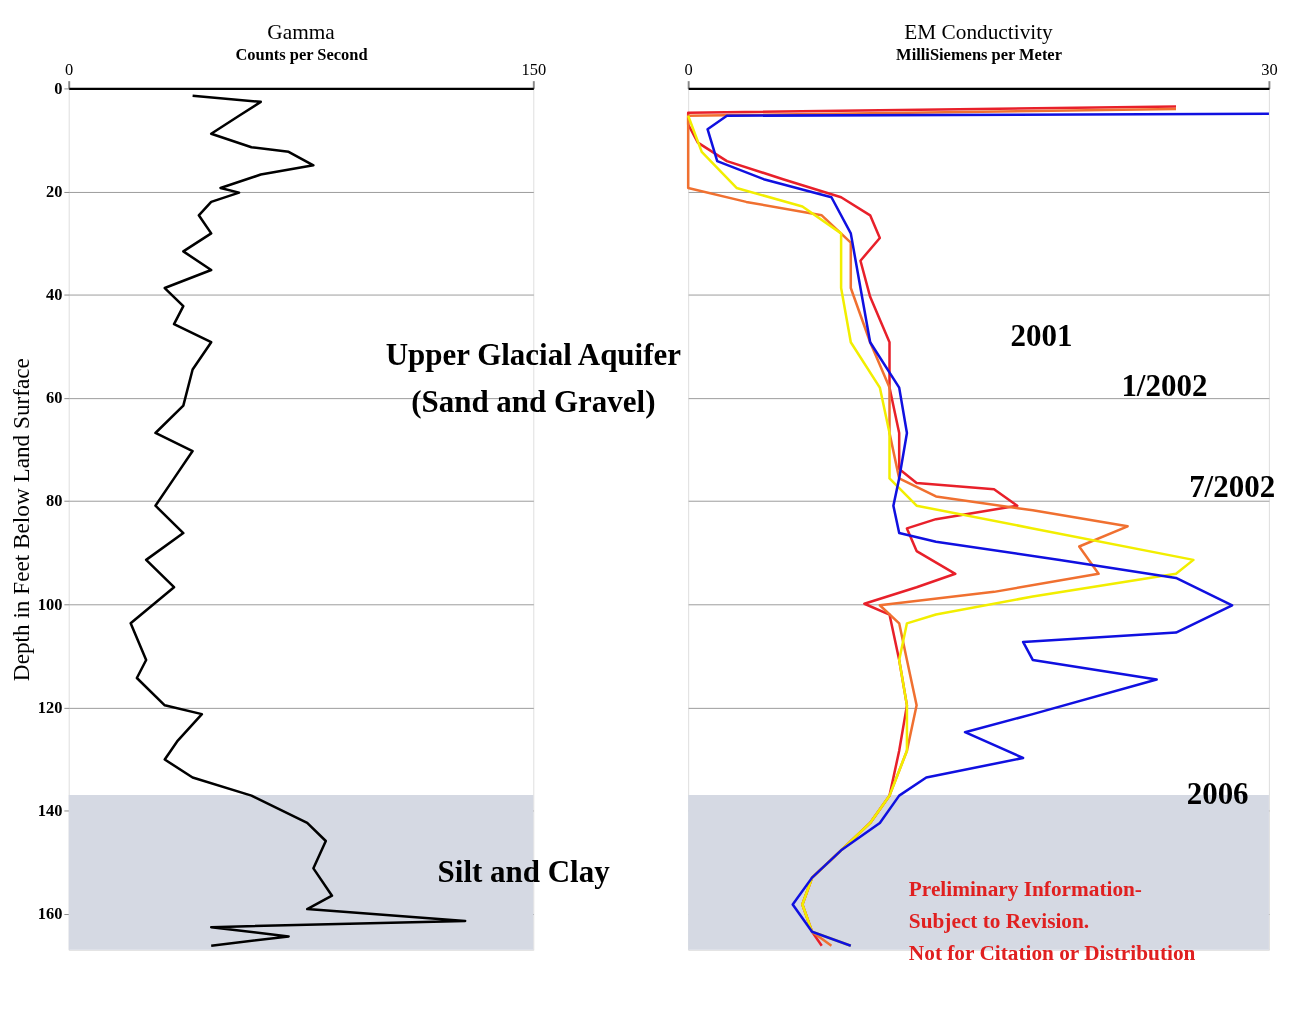  Describe the element at coordinates (50, 604) in the screenshot. I see `y-tick-label: 100` at that location.